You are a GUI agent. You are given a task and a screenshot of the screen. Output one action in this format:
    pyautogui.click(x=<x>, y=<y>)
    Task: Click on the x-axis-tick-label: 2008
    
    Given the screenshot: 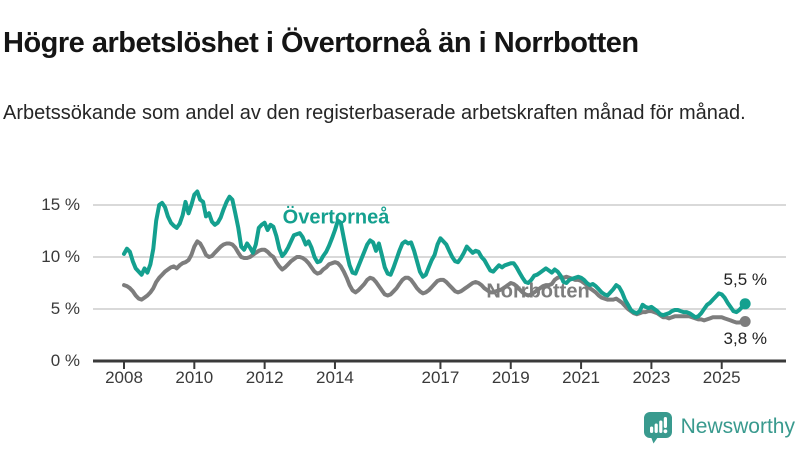 What is the action you would take?
    pyautogui.click(x=124, y=377)
    